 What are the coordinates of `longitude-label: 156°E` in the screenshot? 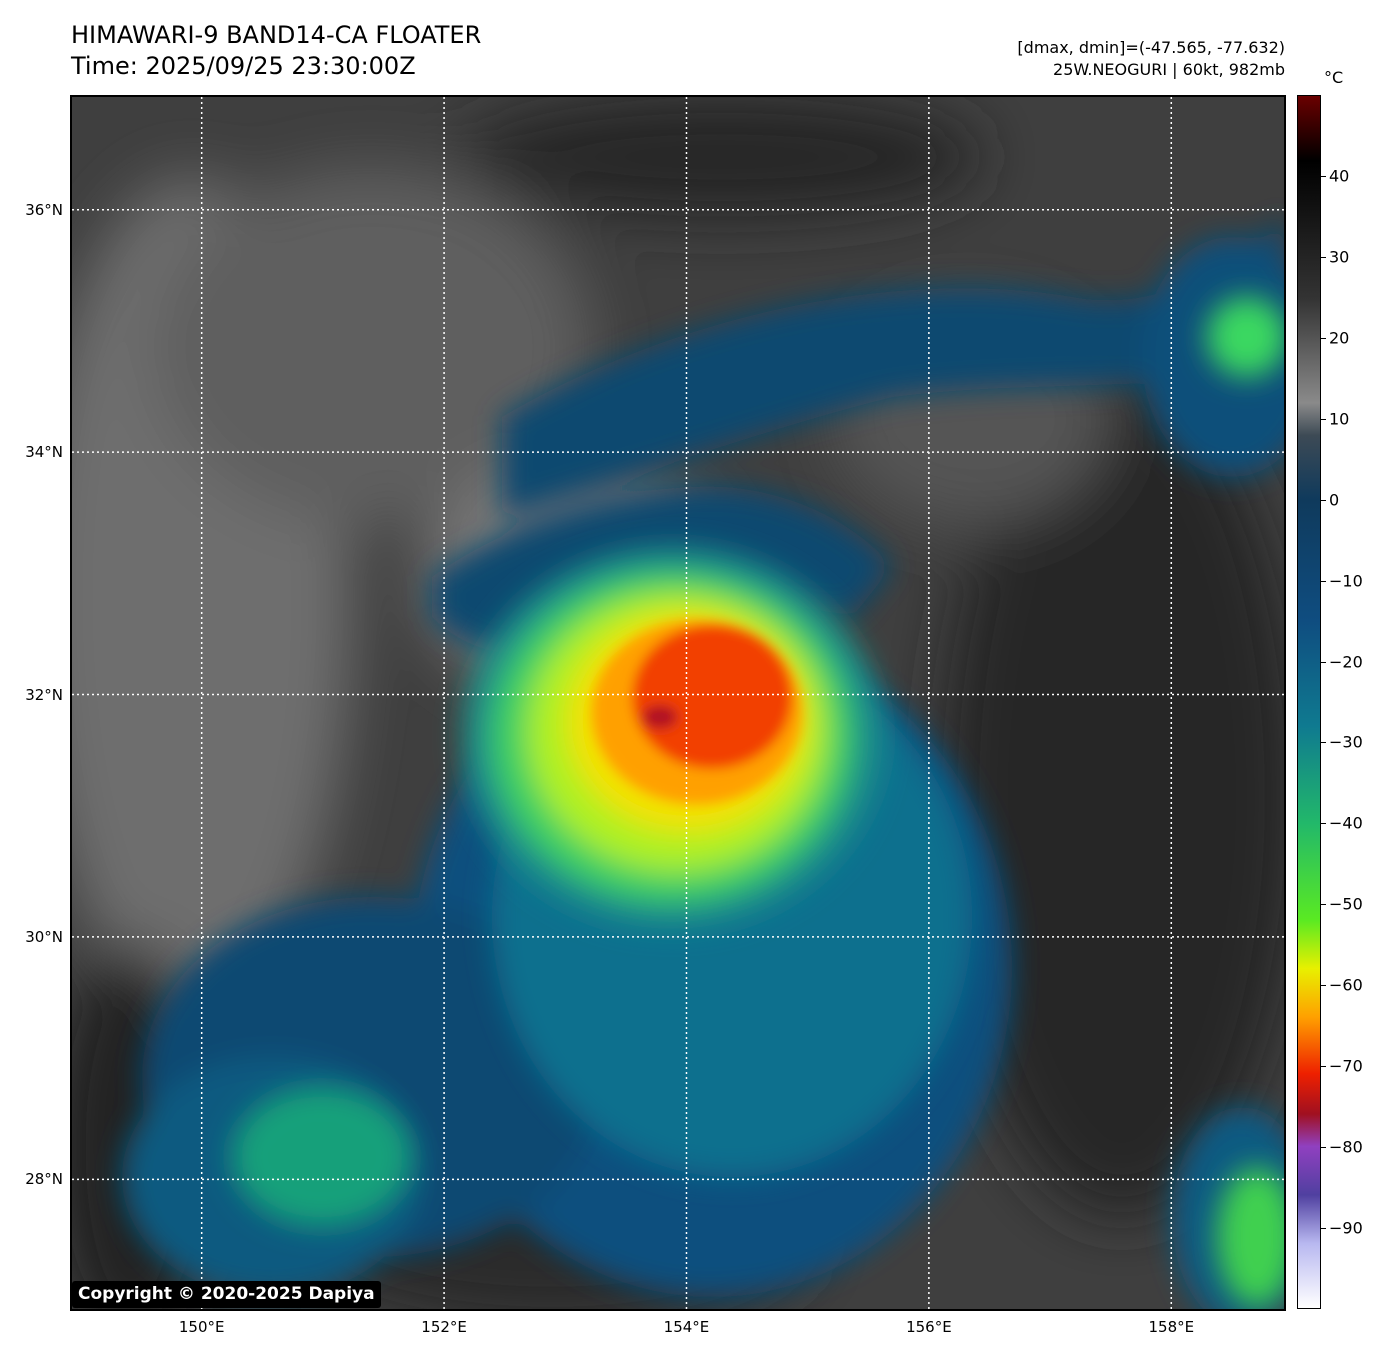 It's located at (929, 1327).